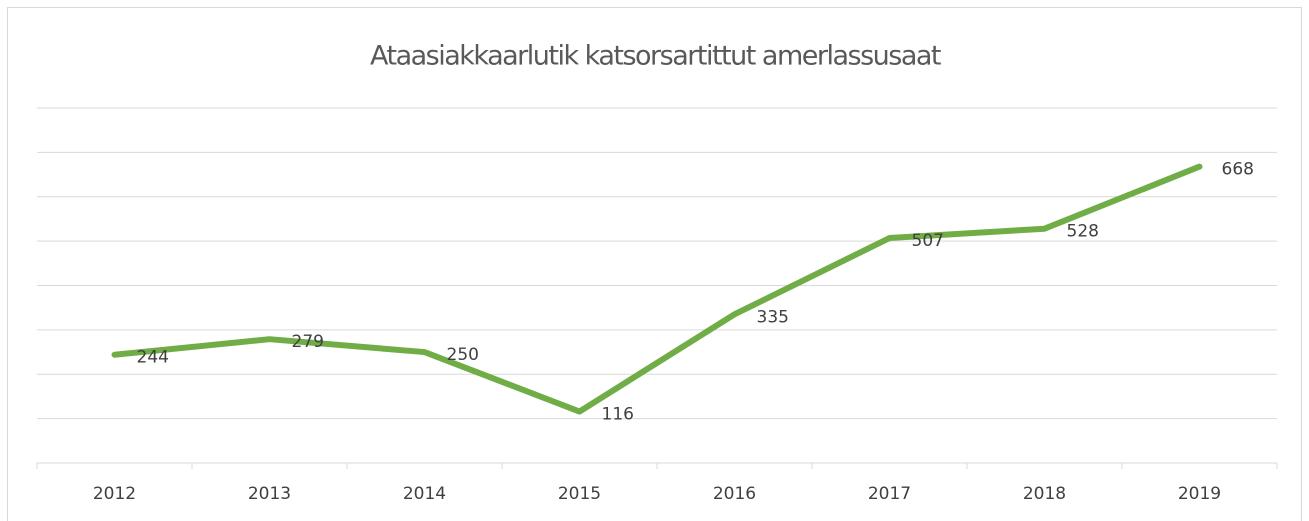 This screenshot has height=521, width=1309. I want to click on x-tick-label: 2015, so click(579, 494).